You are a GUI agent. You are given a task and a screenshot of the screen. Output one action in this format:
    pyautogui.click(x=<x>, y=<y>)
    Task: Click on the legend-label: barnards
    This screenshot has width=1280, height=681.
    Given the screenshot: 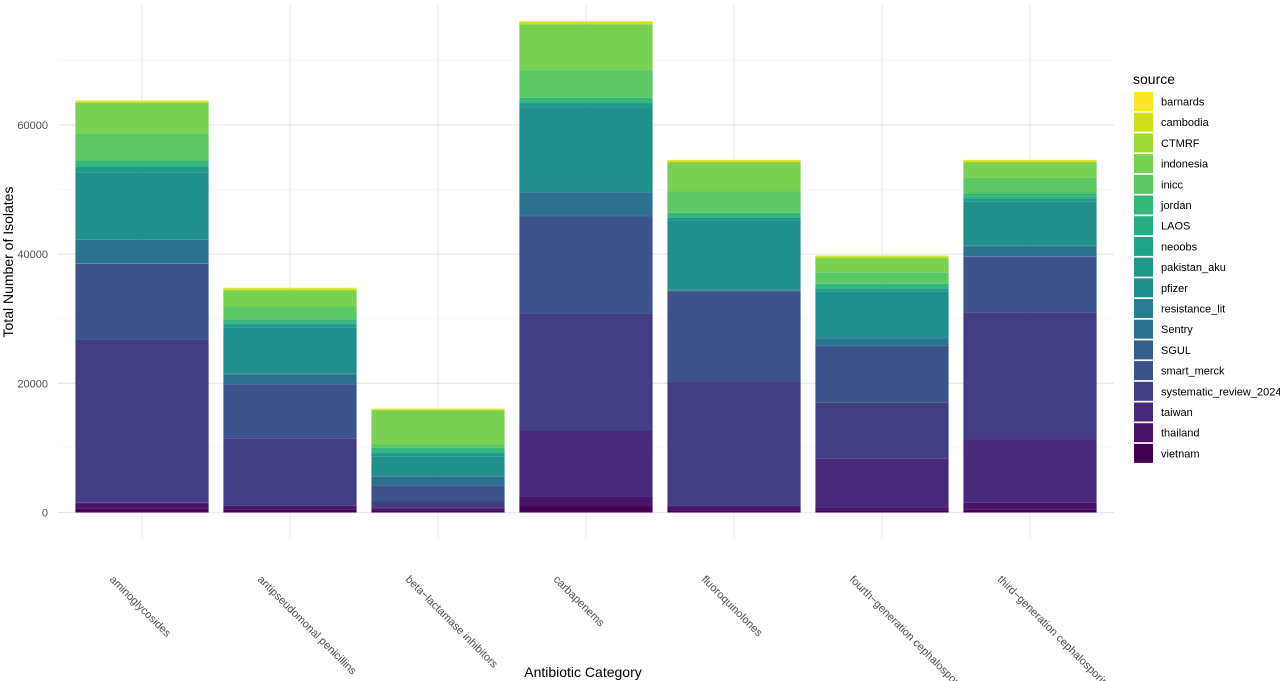 What is the action you would take?
    pyautogui.click(x=1183, y=103)
    